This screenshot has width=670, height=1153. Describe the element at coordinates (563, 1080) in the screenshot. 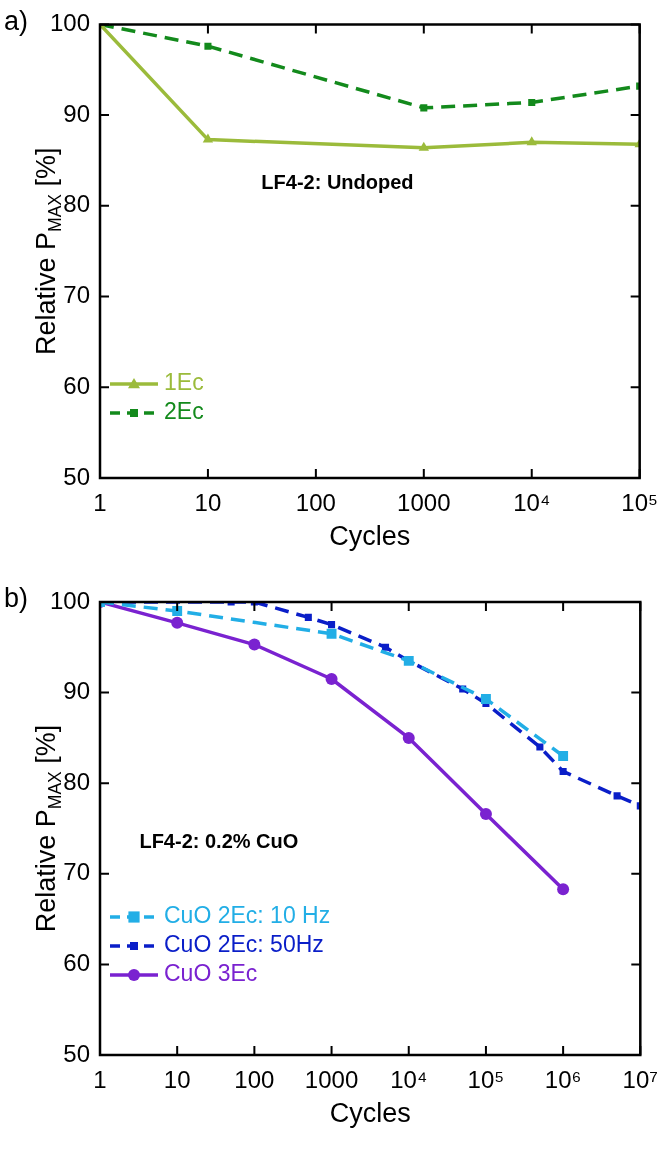

I see `x-tick-label: 10⁶` at that location.